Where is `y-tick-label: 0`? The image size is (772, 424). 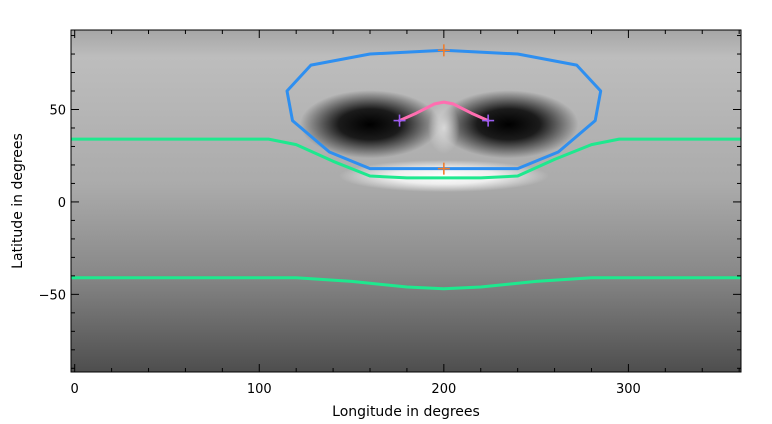
y-tick-label: 0 is located at coordinates (62, 203).